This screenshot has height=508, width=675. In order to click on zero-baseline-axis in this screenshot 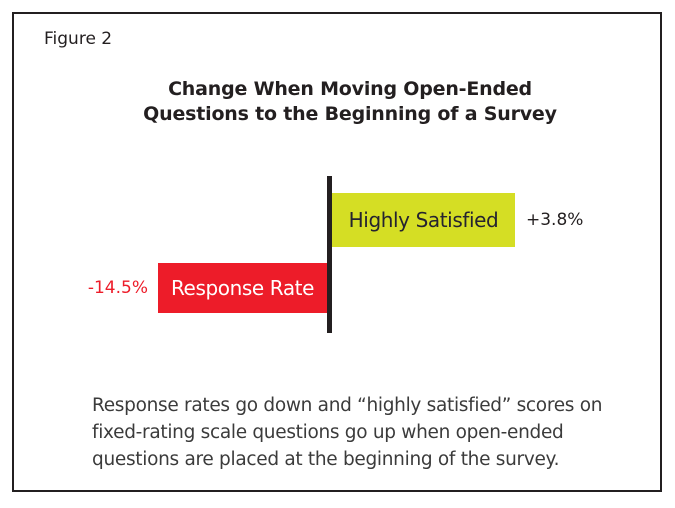, I will do `click(329, 254)`.